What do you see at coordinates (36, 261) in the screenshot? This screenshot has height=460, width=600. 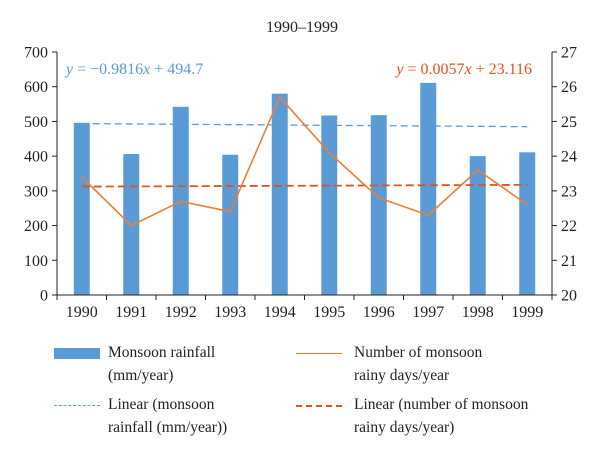 I see `y-left-tick-label: 100` at bounding box center [36, 261].